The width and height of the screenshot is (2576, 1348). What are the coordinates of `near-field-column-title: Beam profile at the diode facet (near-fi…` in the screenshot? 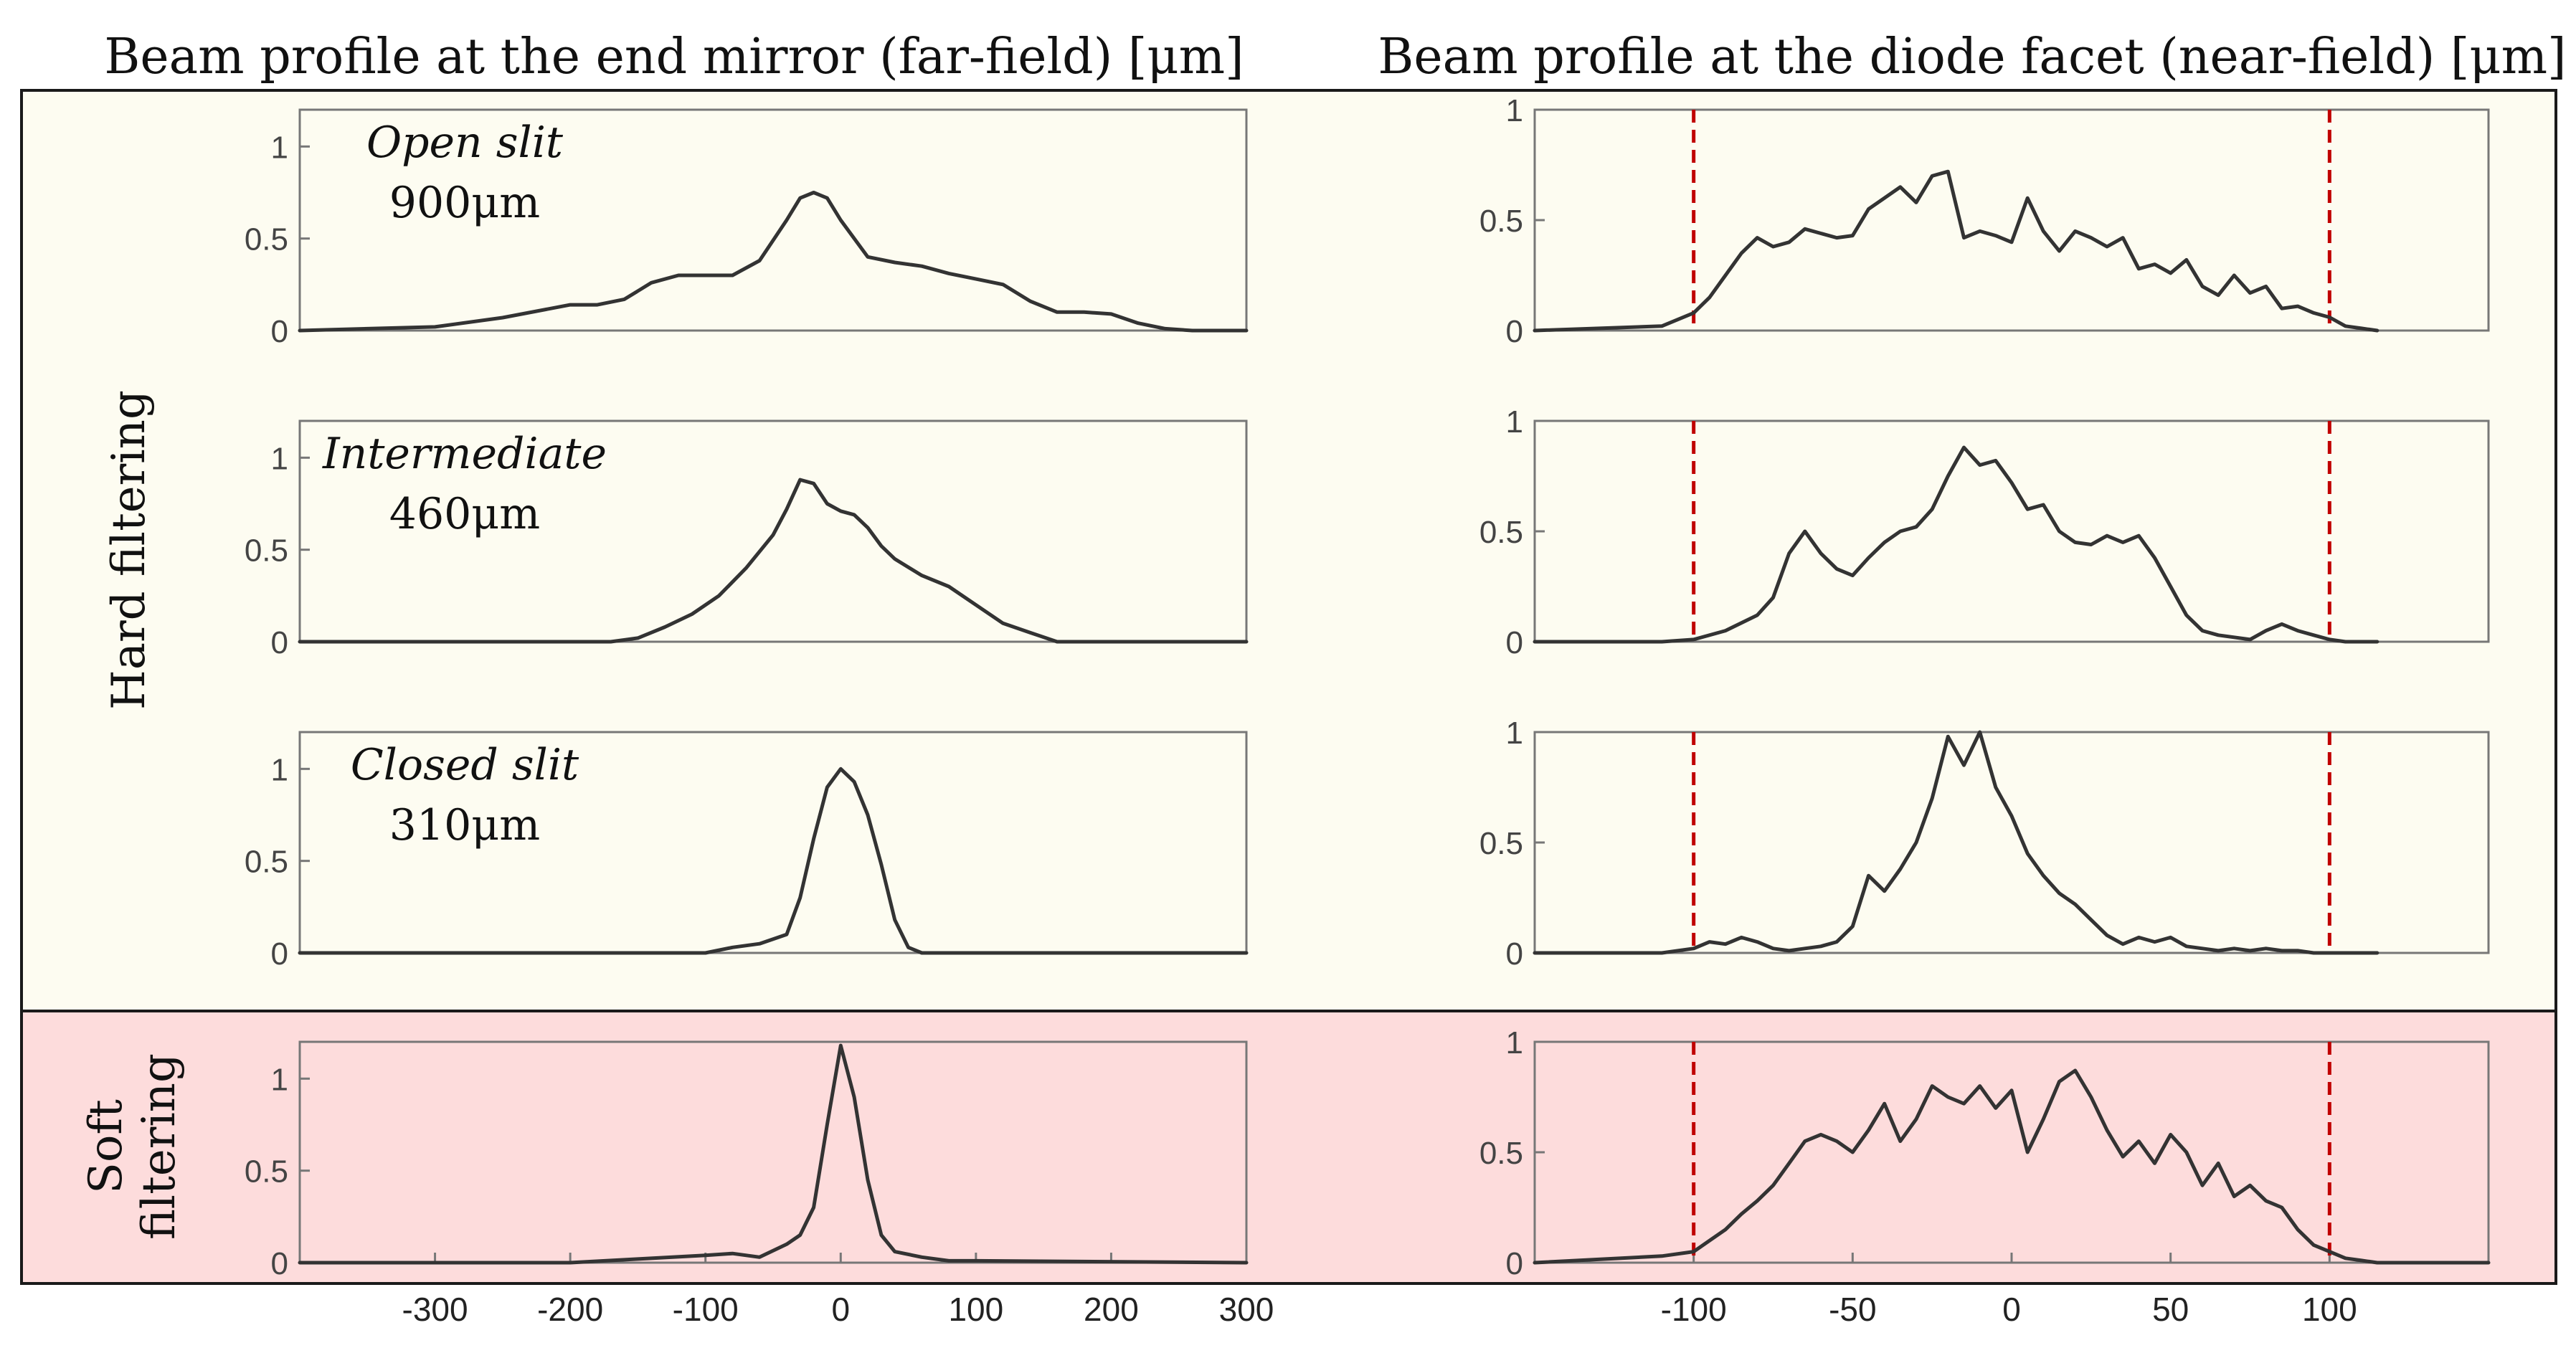 It's located at (1972, 56).